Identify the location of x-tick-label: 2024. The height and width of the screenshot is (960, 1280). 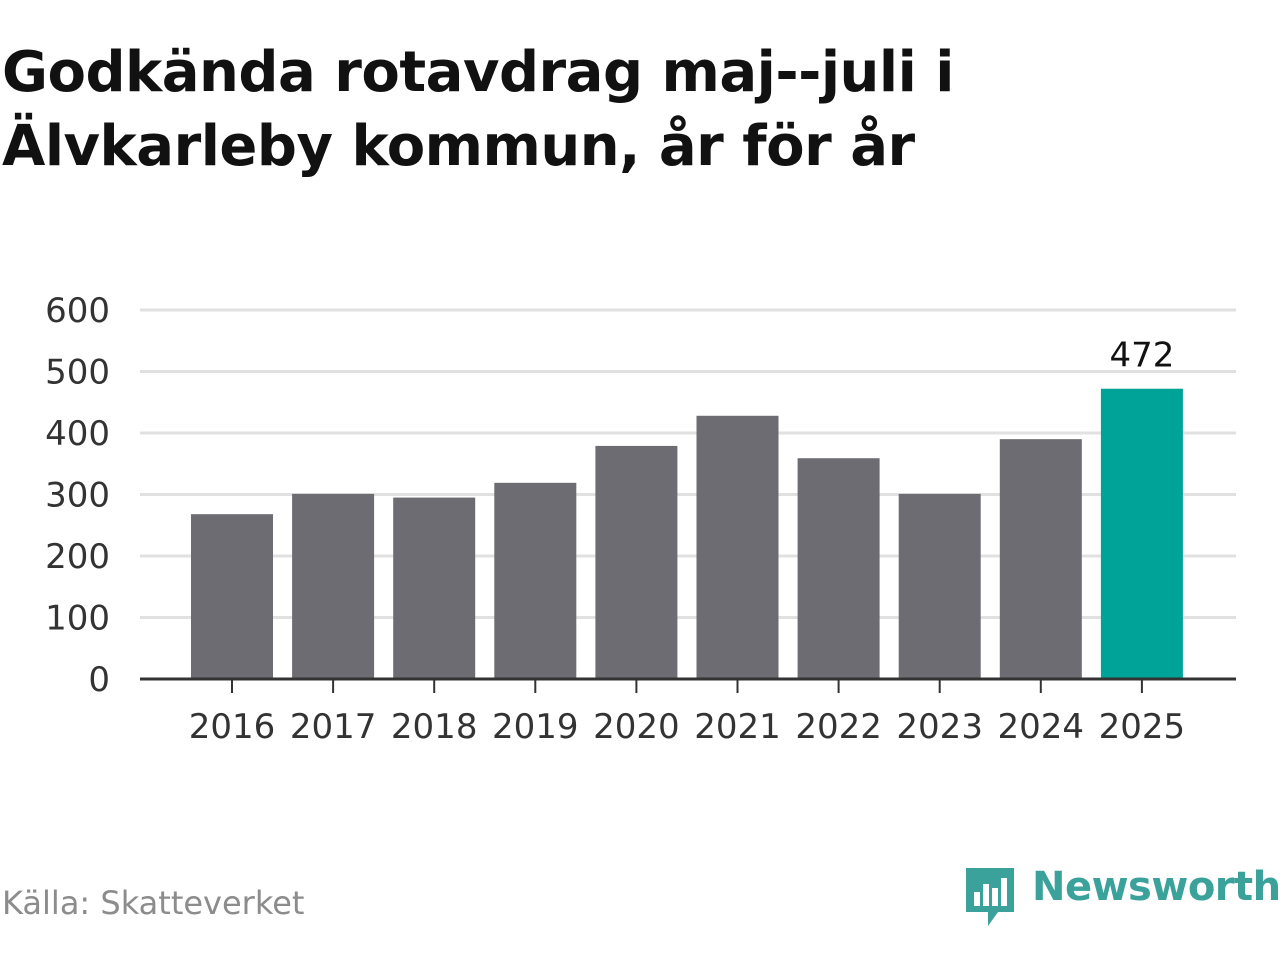
(1041, 727).